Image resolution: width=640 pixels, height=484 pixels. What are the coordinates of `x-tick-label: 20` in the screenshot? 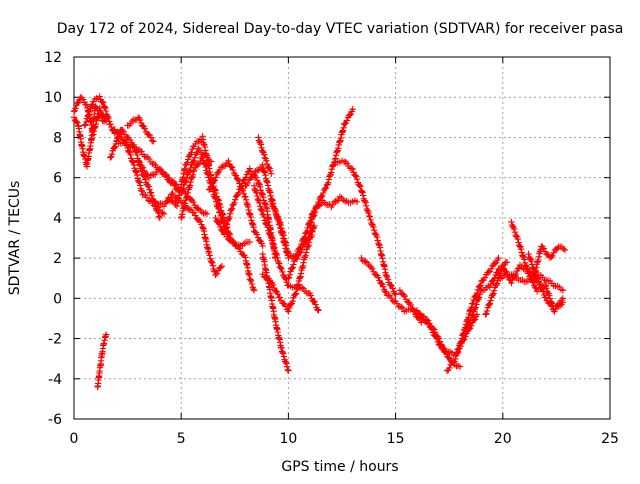 It's located at (503, 439).